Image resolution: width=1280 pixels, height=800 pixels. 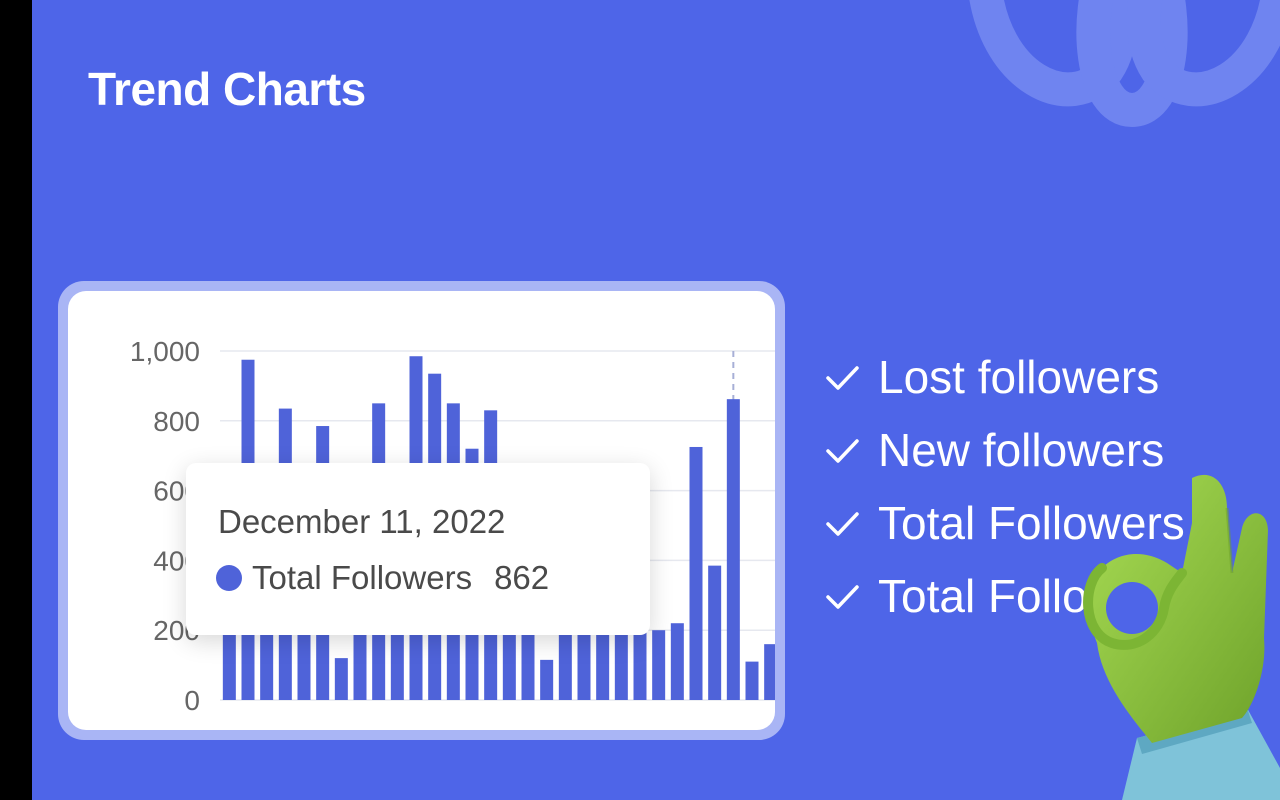 I want to click on tooltip-series-name: Total Followers, so click(x=362, y=577).